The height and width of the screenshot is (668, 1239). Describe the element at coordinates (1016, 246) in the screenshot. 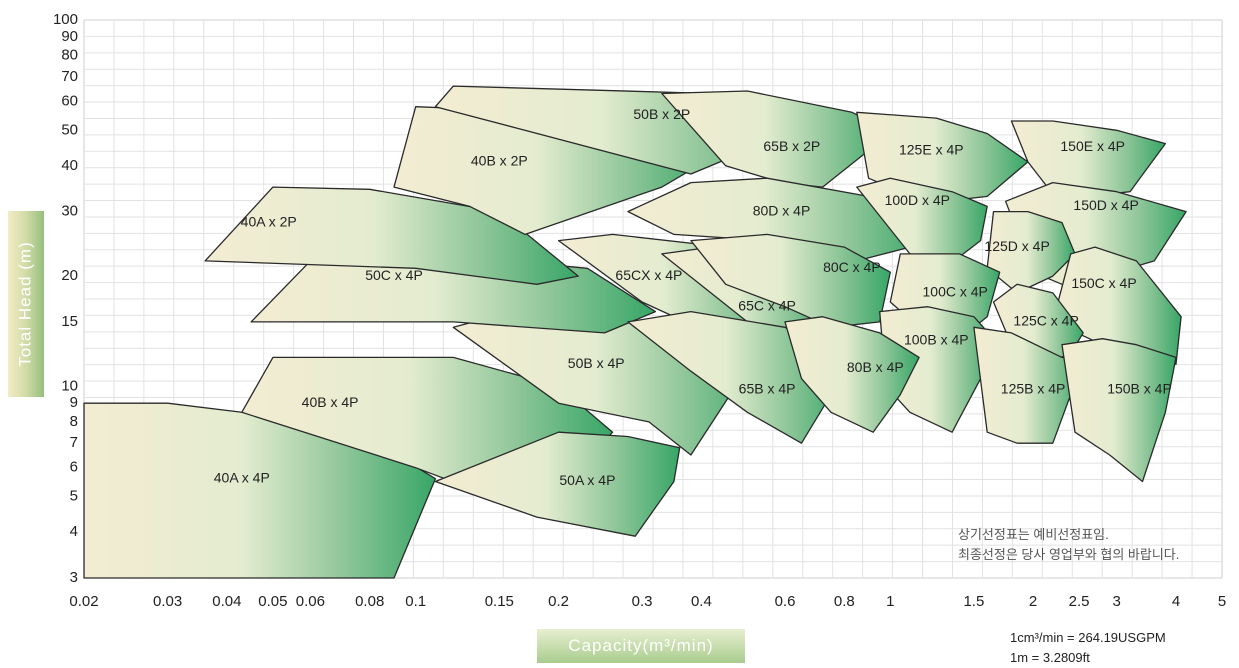

I see `pump-label: 125D x 4P` at that location.